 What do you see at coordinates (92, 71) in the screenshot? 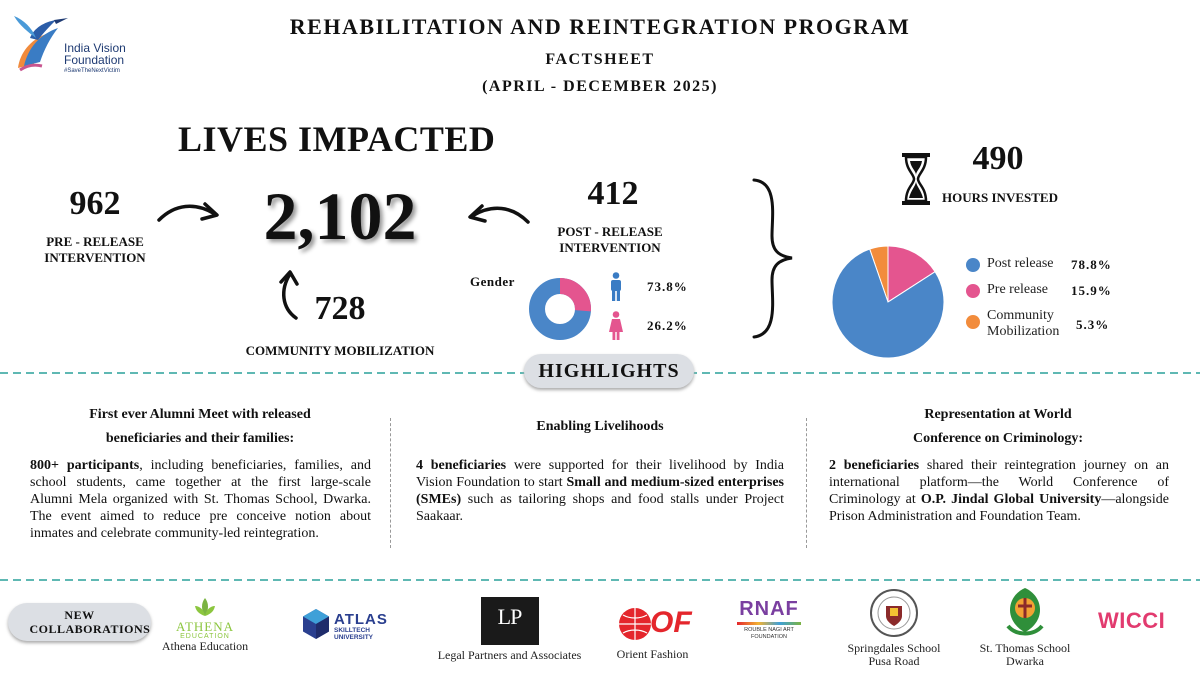
I see `logo-tagline: #SaveTheNextVictim` at bounding box center [92, 71].